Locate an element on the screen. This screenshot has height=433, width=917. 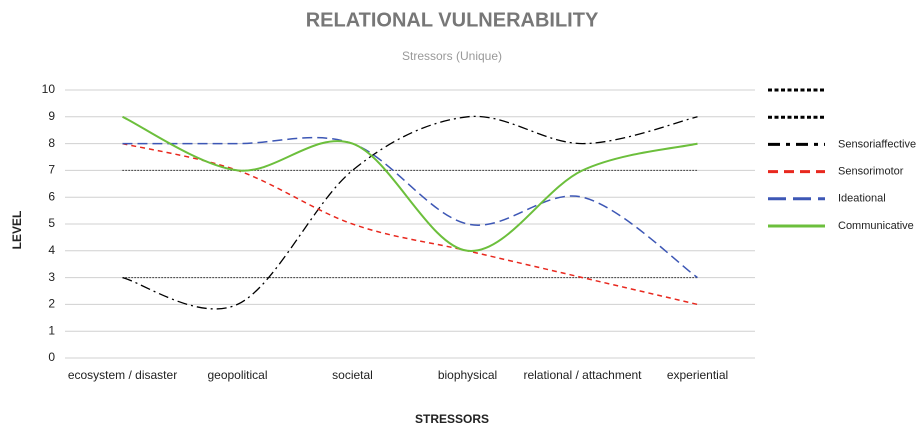
y-tick-label: 3 is located at coordinates (51, 277).